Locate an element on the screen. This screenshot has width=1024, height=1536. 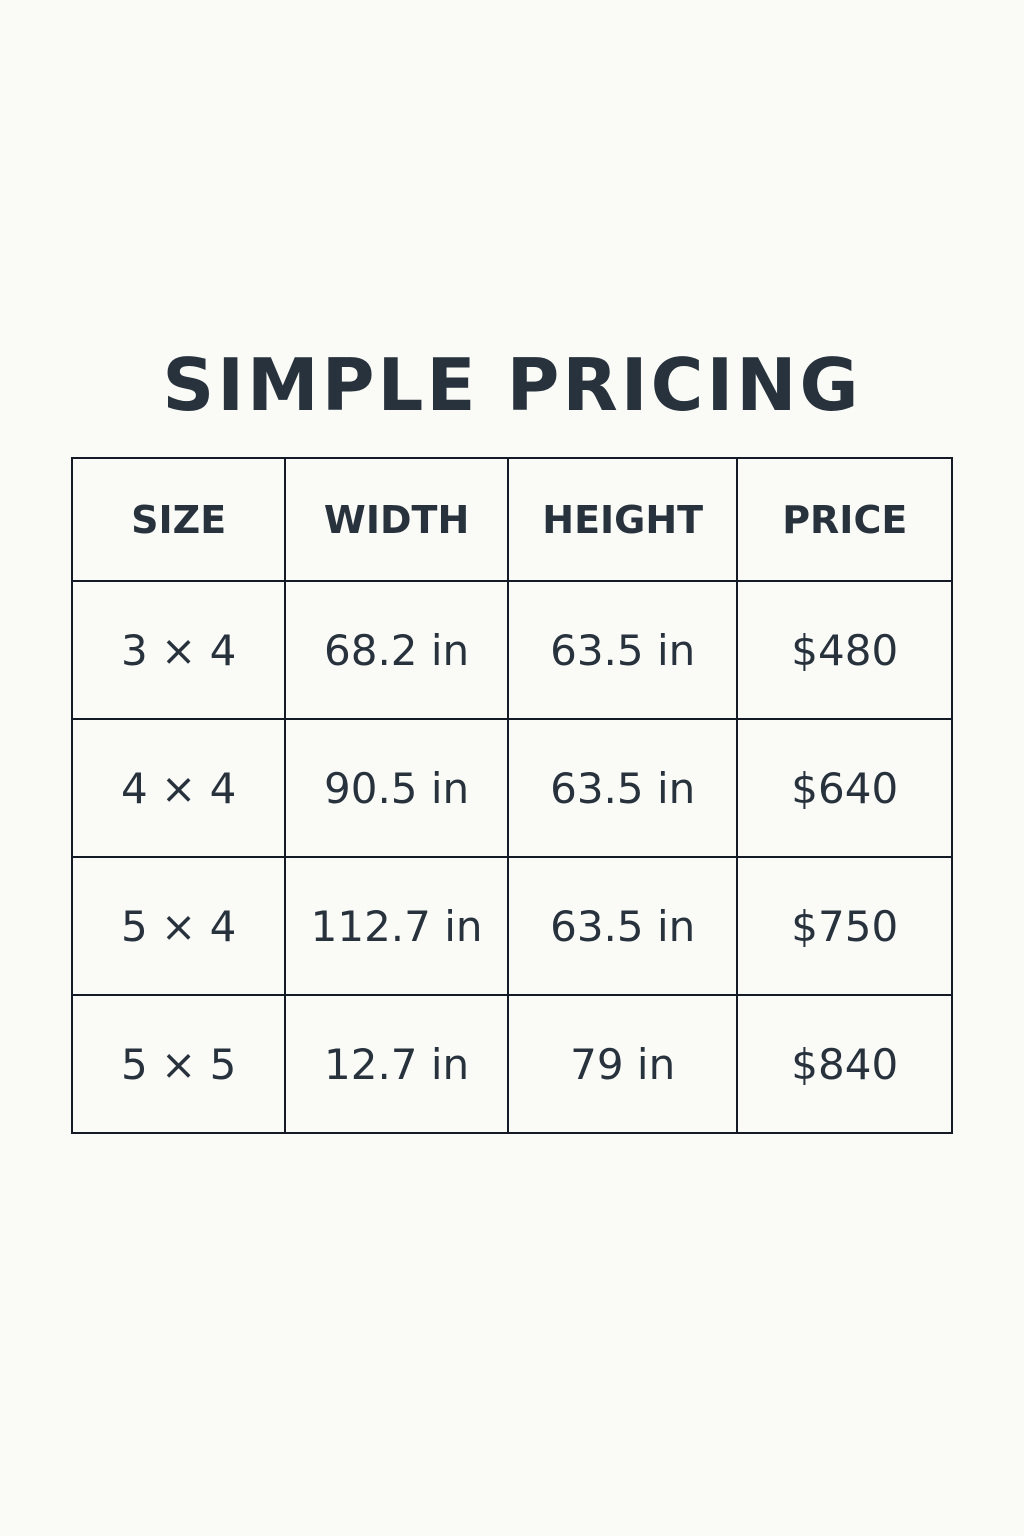
table-header-row: SIZE WIDTH HEIGHT PRICE is located at coordinates (511, 519).